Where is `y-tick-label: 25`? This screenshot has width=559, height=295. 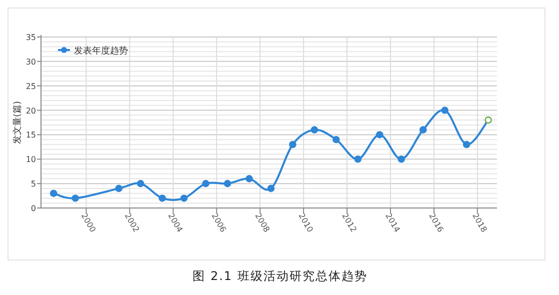 y-tick-label: 25 is located at coordinates (31, 86).